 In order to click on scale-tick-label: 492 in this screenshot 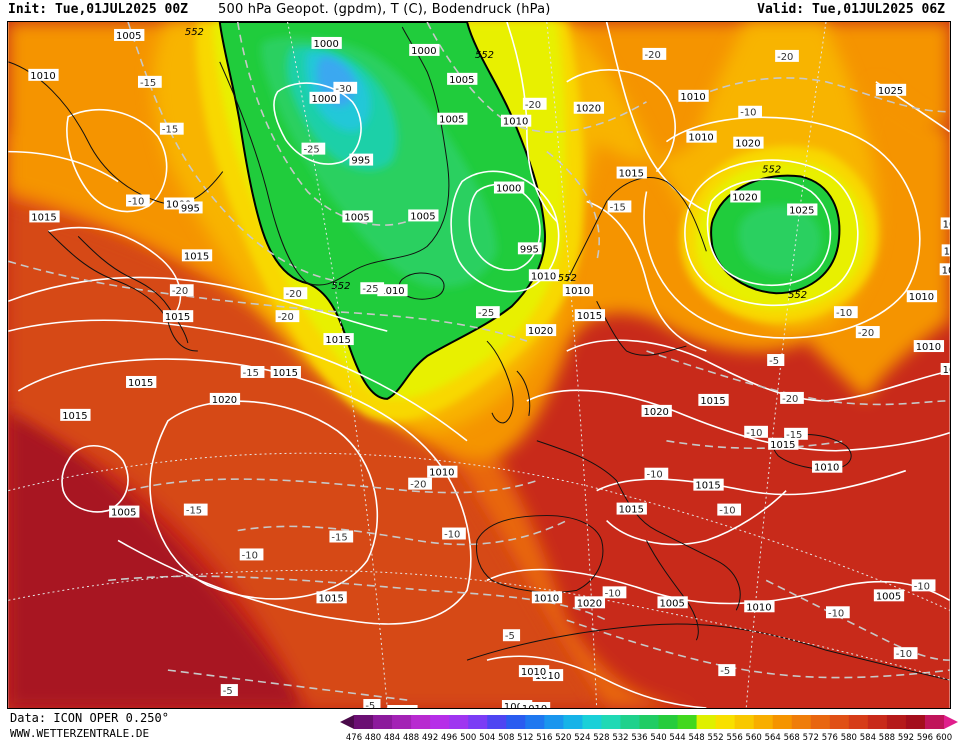, I will do `click(430, 737)`.